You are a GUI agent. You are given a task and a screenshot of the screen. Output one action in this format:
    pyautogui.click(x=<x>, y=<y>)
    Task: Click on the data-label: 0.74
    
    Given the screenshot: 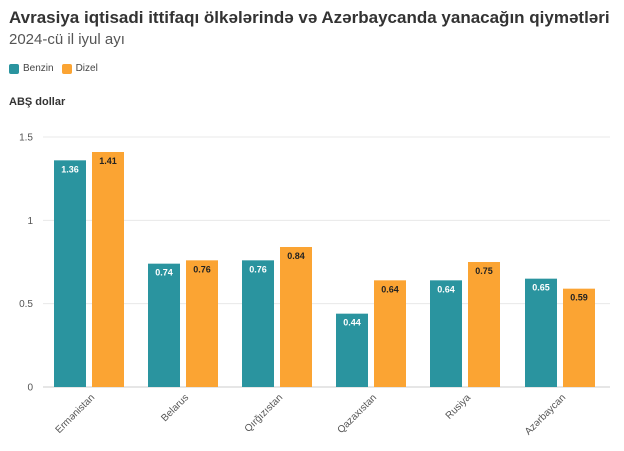 What is the action you would take?
    pyautogui.click(x=164, y=273)
    